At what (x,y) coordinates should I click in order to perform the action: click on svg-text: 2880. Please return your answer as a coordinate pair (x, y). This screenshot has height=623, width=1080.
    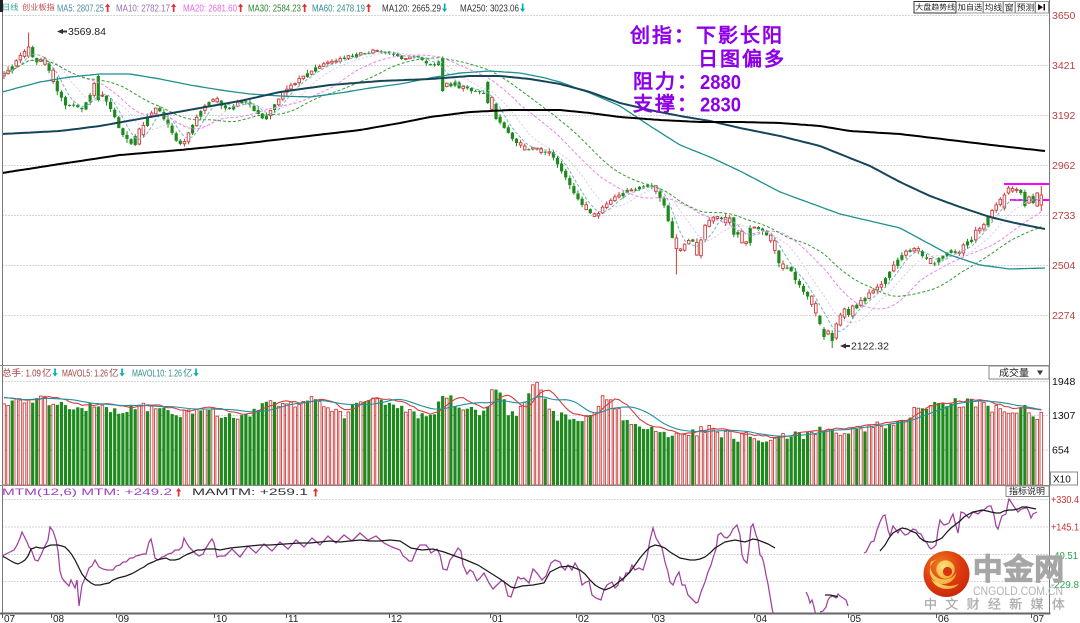
    Looking at the image, I should click on (720, 83).